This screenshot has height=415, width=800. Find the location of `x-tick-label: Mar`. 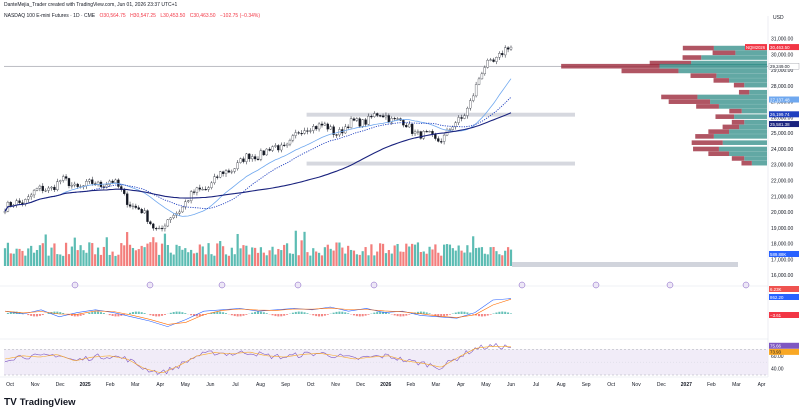

x-tick-label: Mar is located at coordinates (436, 385).